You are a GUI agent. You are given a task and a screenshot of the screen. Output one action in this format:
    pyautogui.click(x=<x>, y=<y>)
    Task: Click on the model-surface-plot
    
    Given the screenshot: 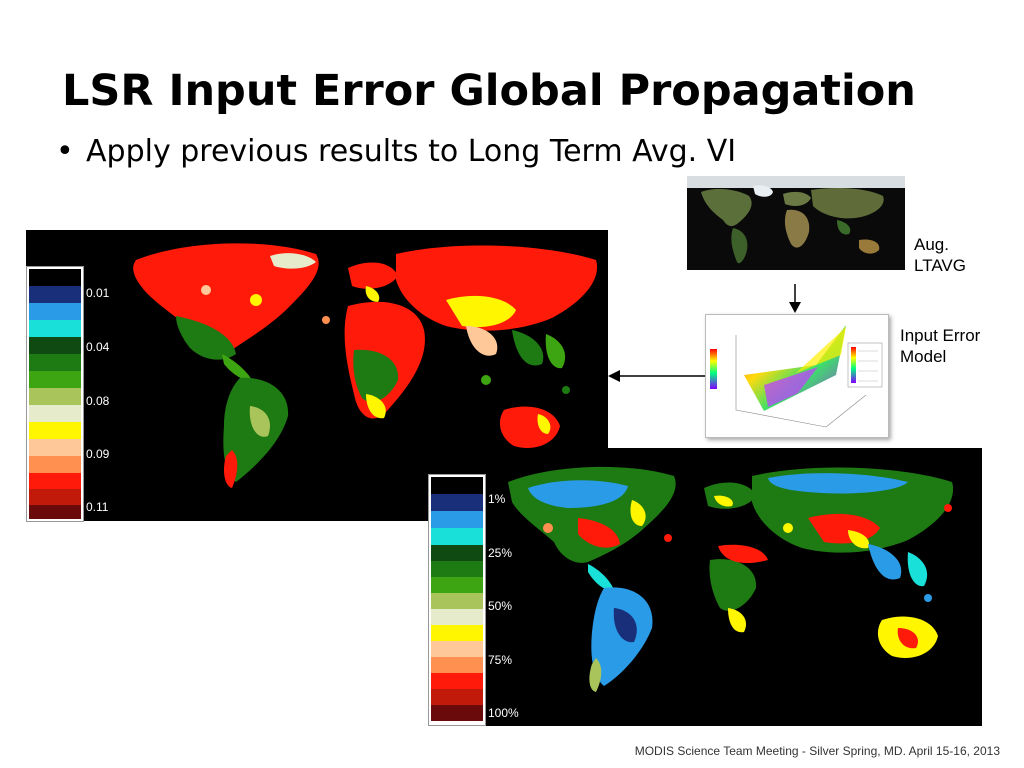 What is the action you would take?
    pyautogui.click(x=797, y=376)
    